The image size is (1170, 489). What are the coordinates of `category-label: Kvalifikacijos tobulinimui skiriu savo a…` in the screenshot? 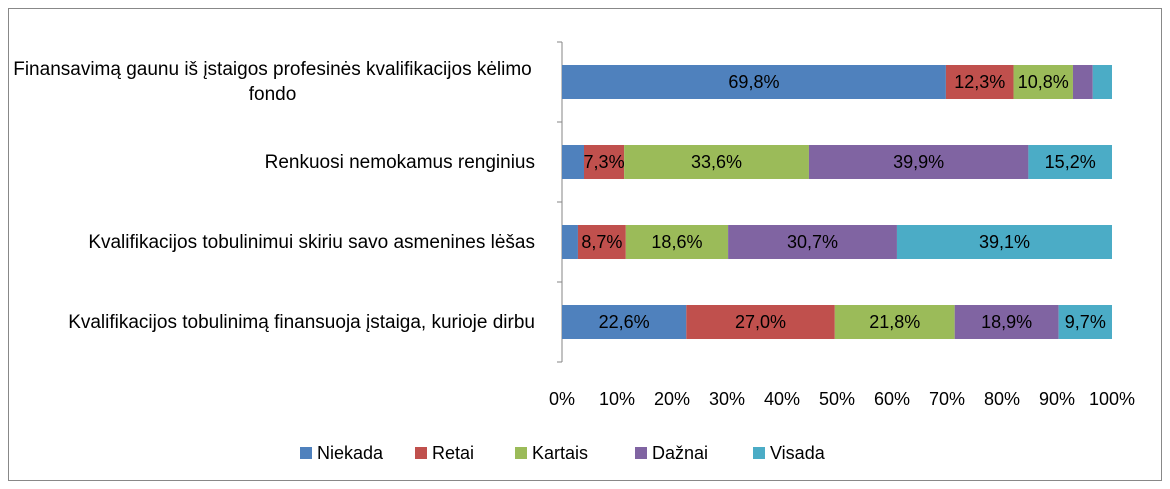 It's located at (272, 242).